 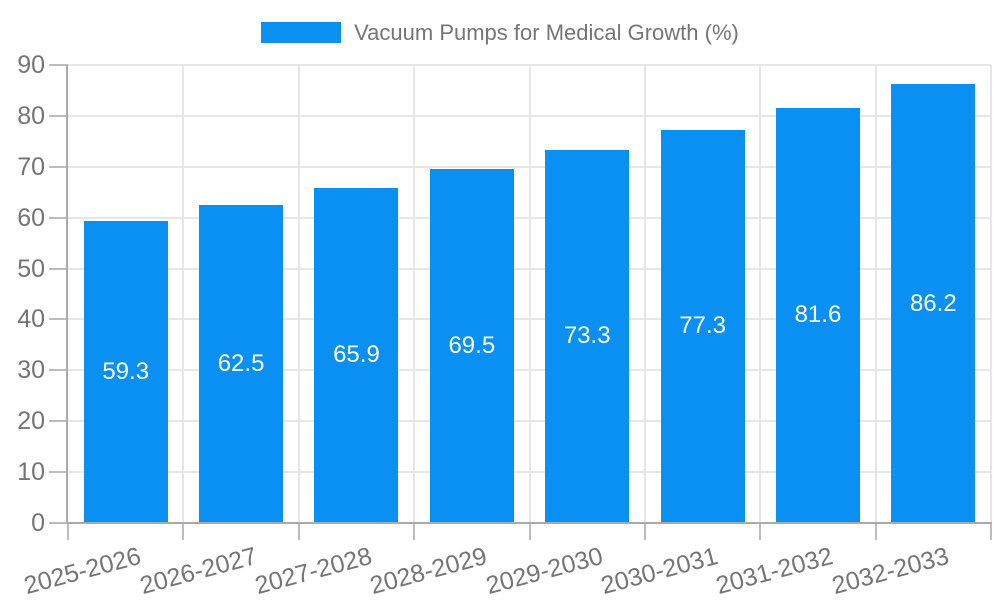 What do you see at coordinates (82, 571) in the screenshot?
I see `x-tick-label: 2025-2026` at bounding box center [82, 571].